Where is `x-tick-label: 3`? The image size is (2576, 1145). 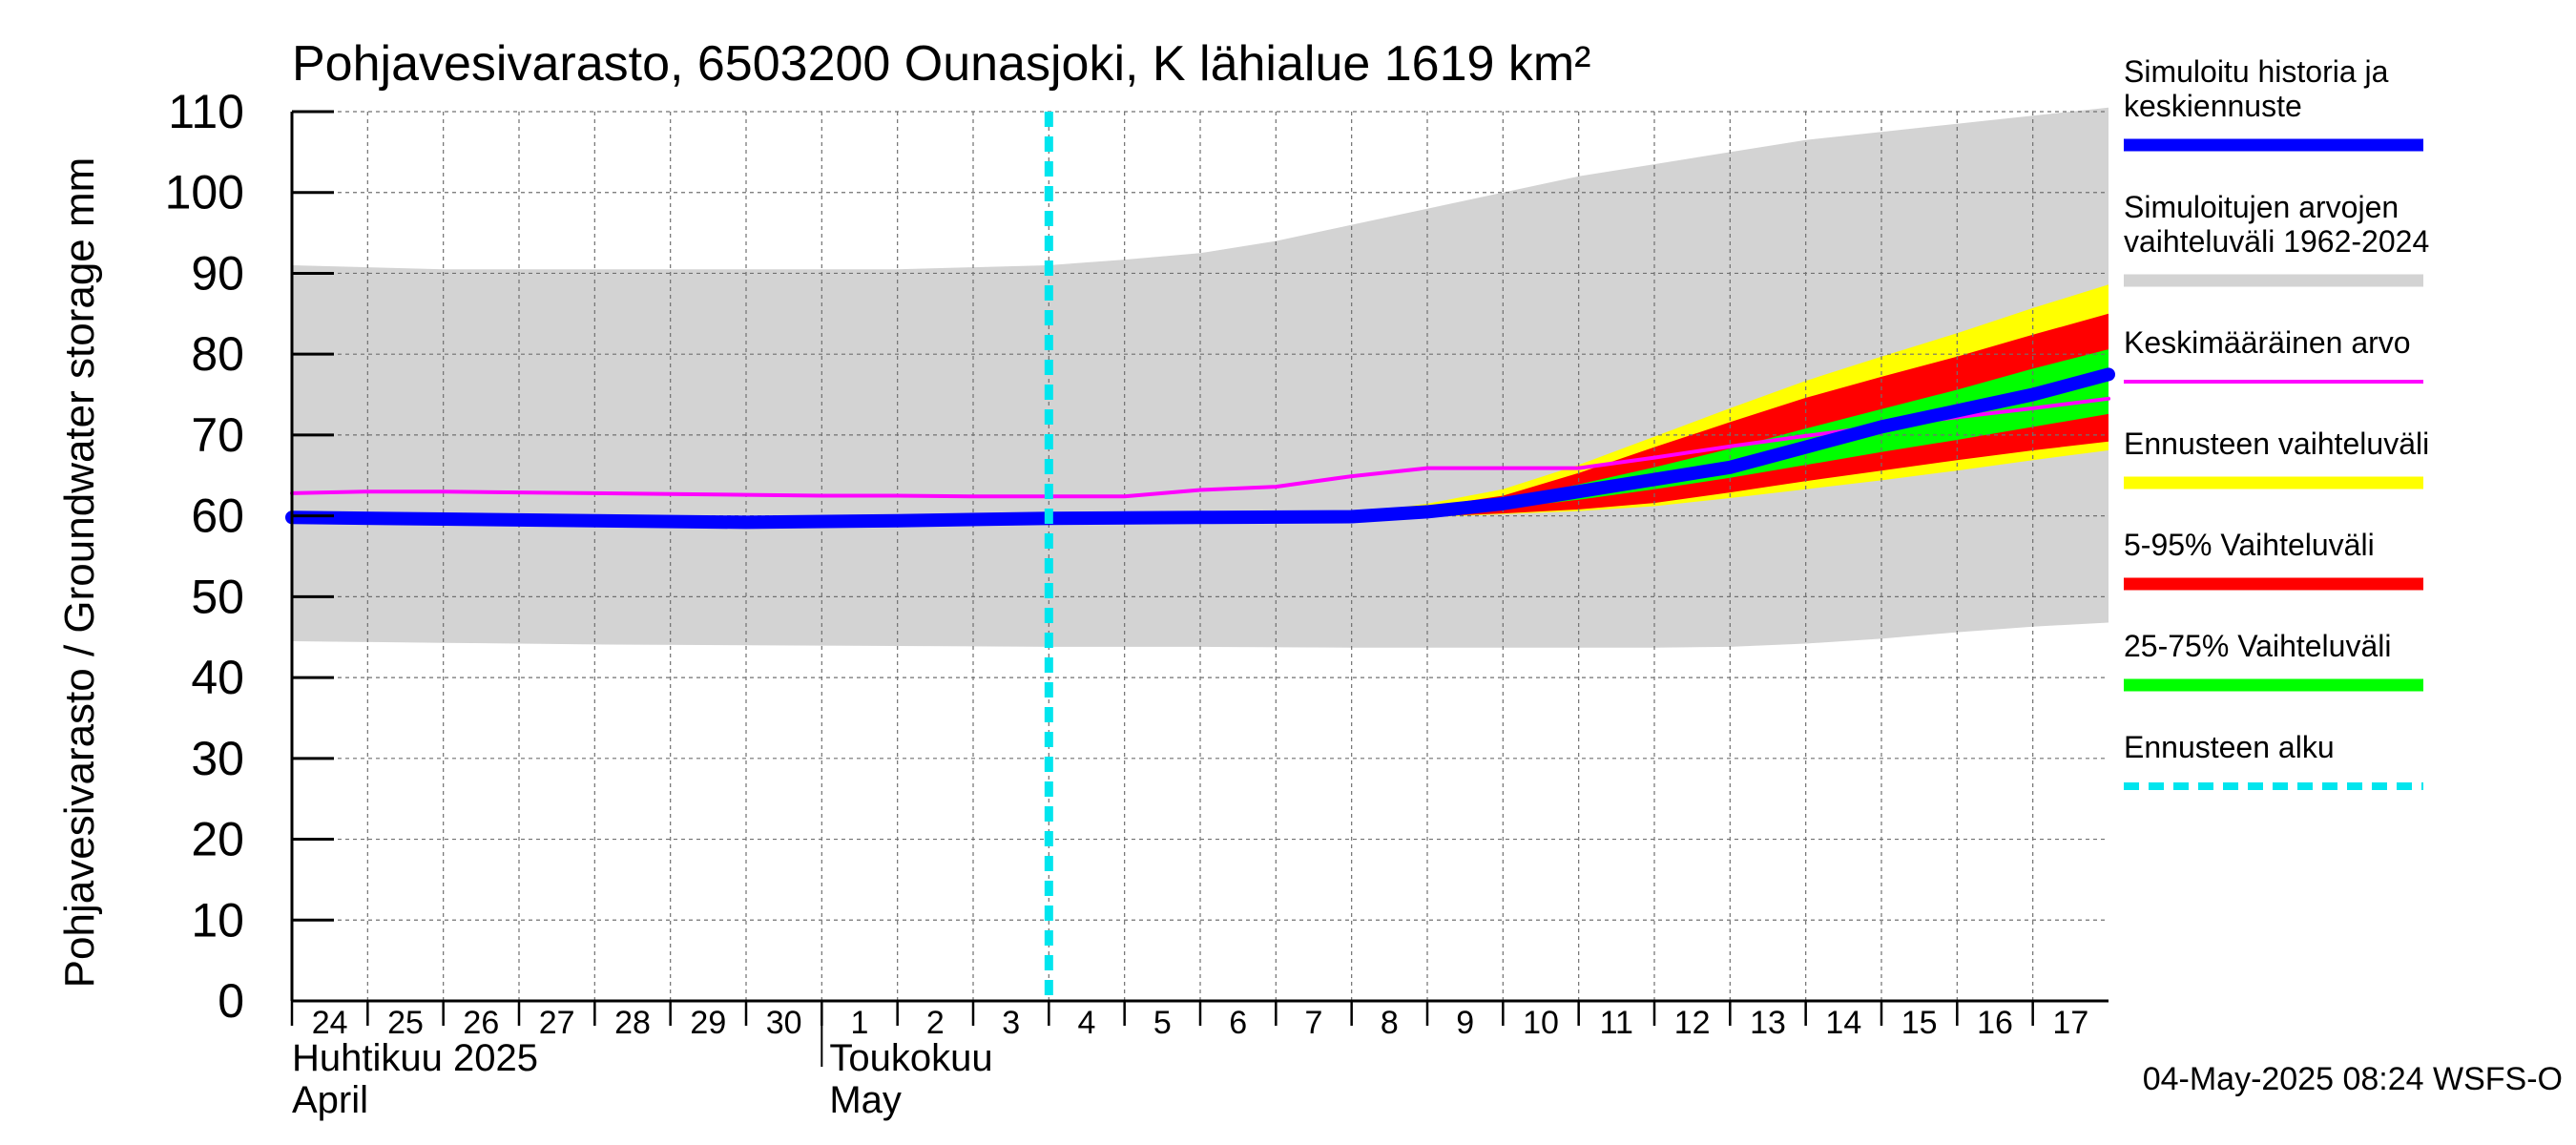 x-tick-label: 3 is located at coordinates (1011, 1023).